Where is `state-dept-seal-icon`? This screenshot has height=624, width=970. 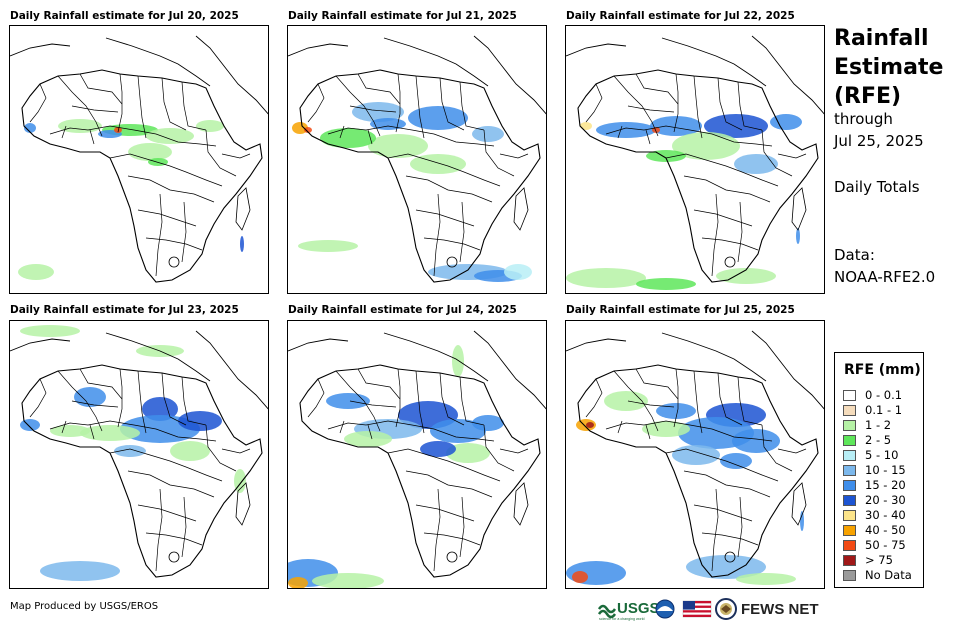 state-dept-seal-icon is located at coordinates (726, 609).